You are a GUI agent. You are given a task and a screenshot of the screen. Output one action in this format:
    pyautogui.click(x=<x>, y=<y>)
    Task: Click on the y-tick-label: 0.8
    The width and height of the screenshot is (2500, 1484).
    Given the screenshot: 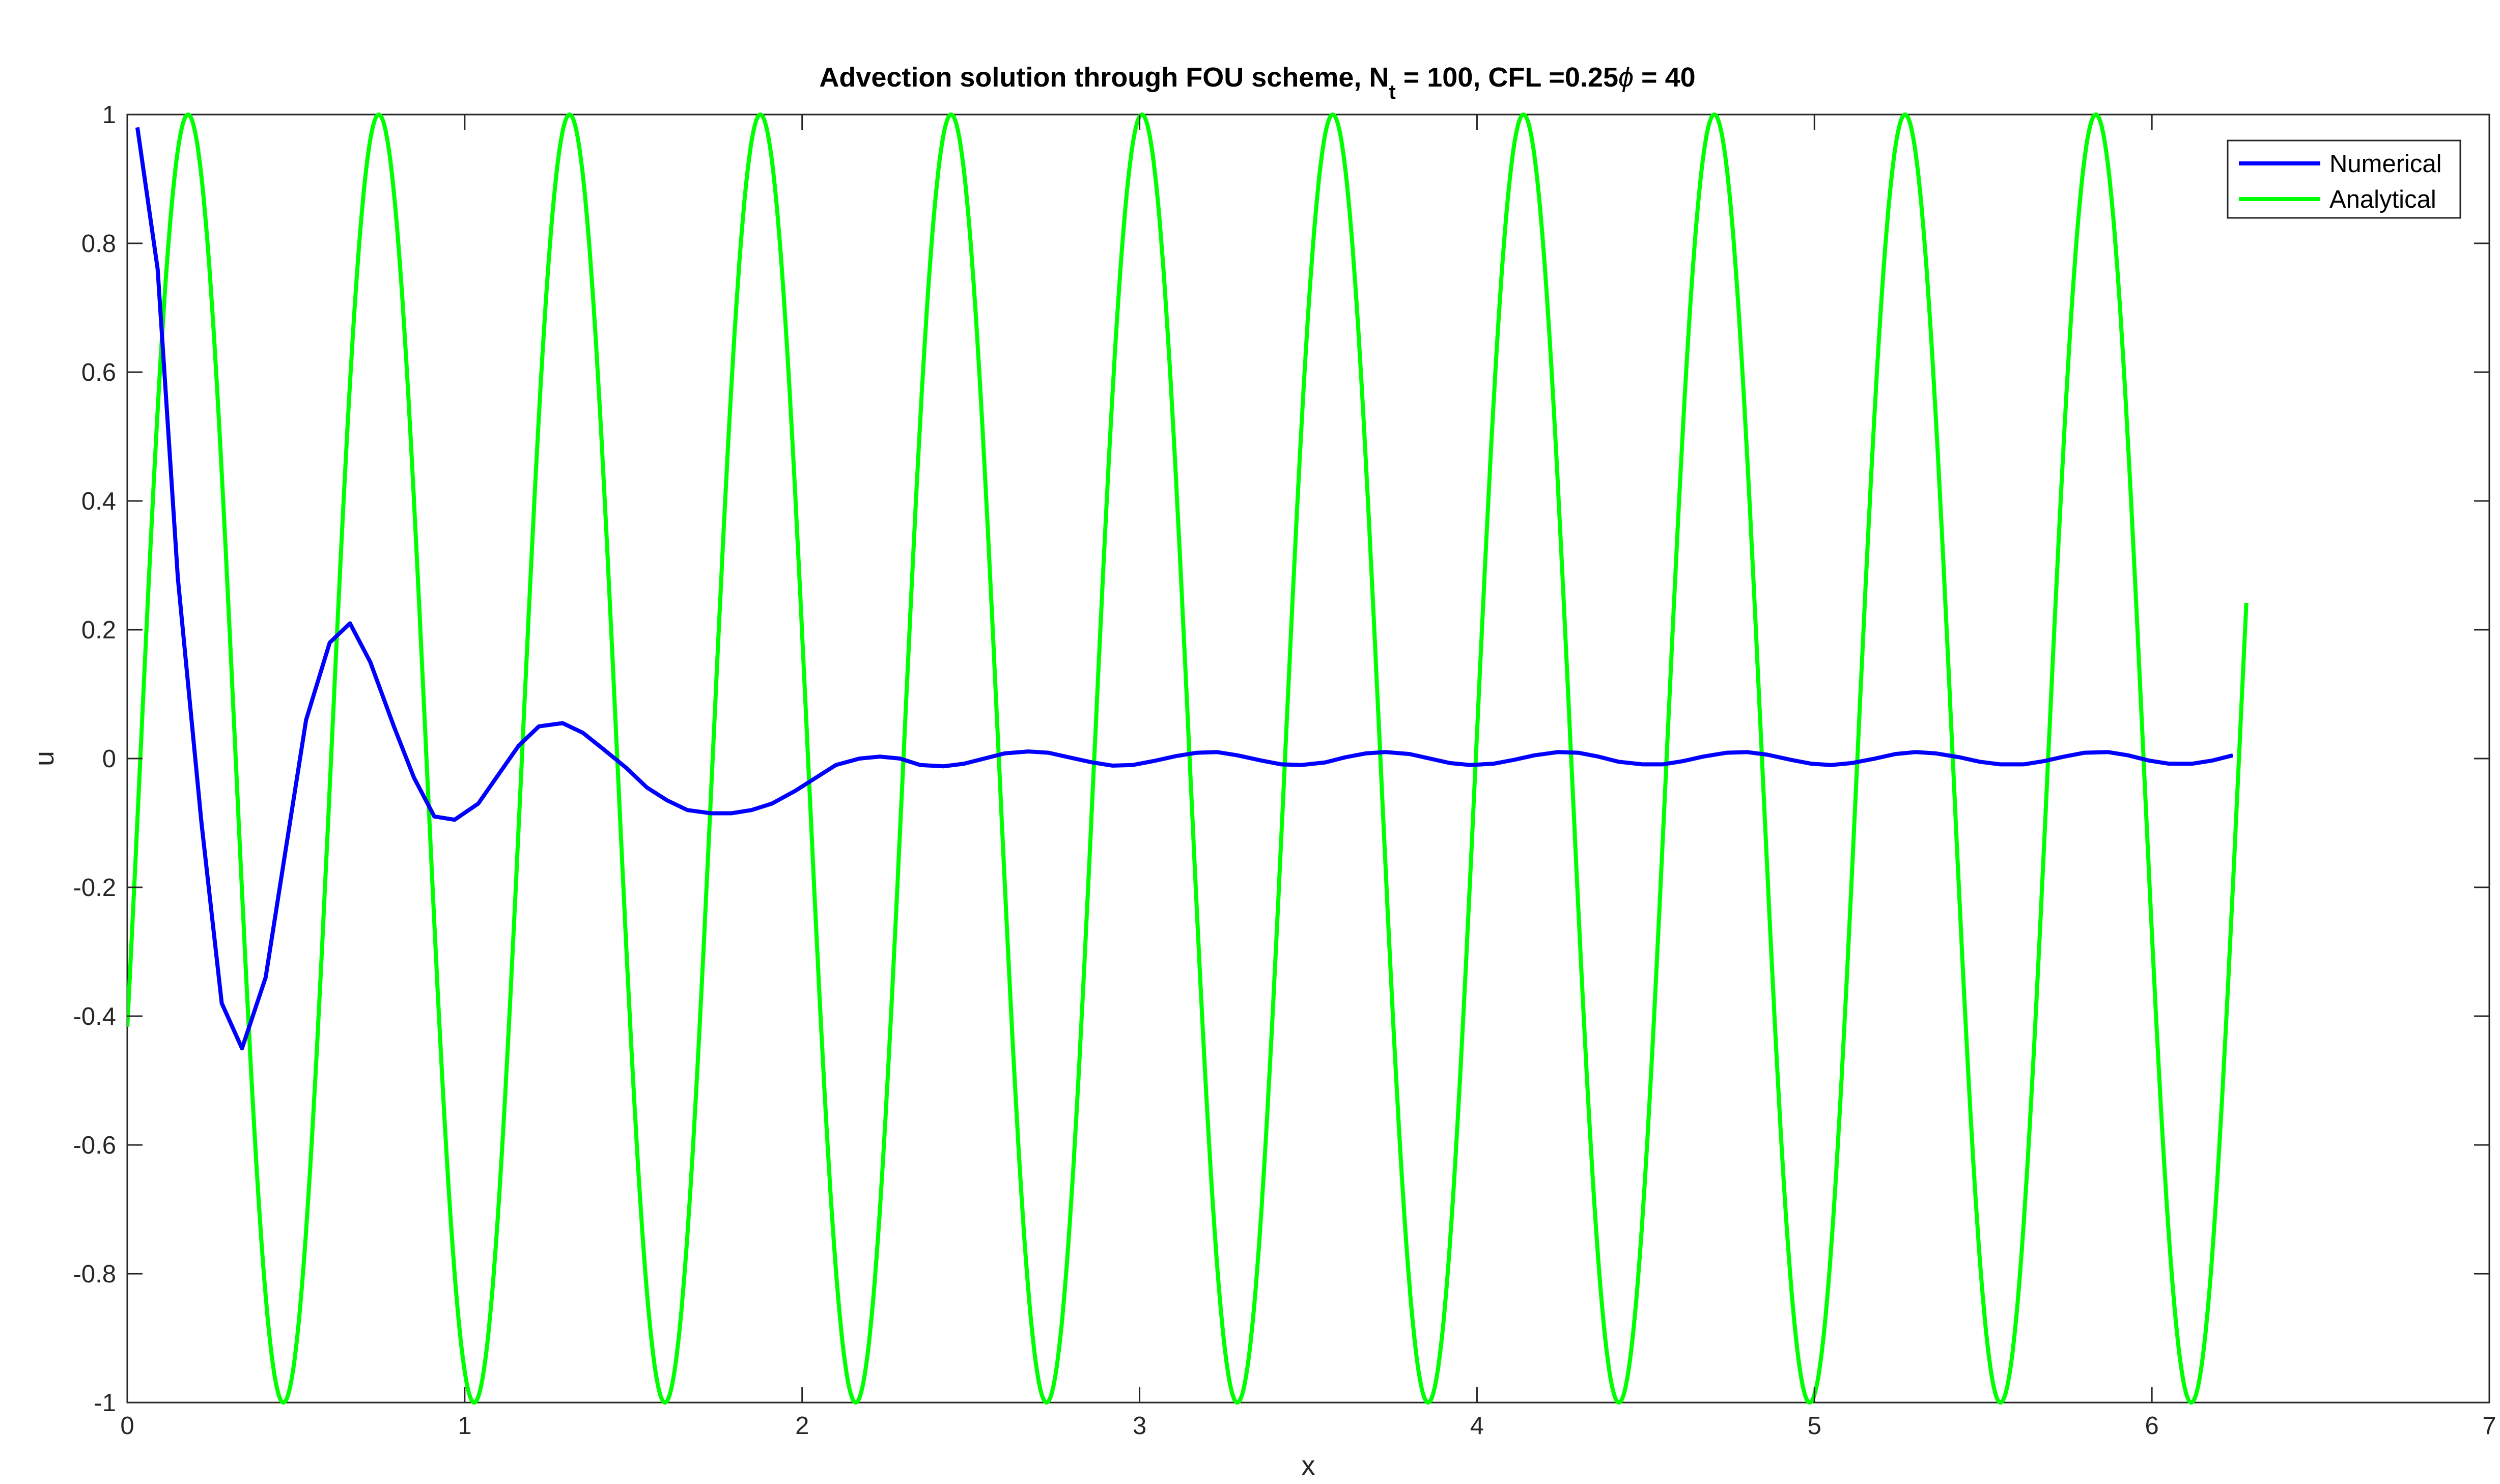 What is the action you would take?
    pyautogui.click(x=98, y=244)
    